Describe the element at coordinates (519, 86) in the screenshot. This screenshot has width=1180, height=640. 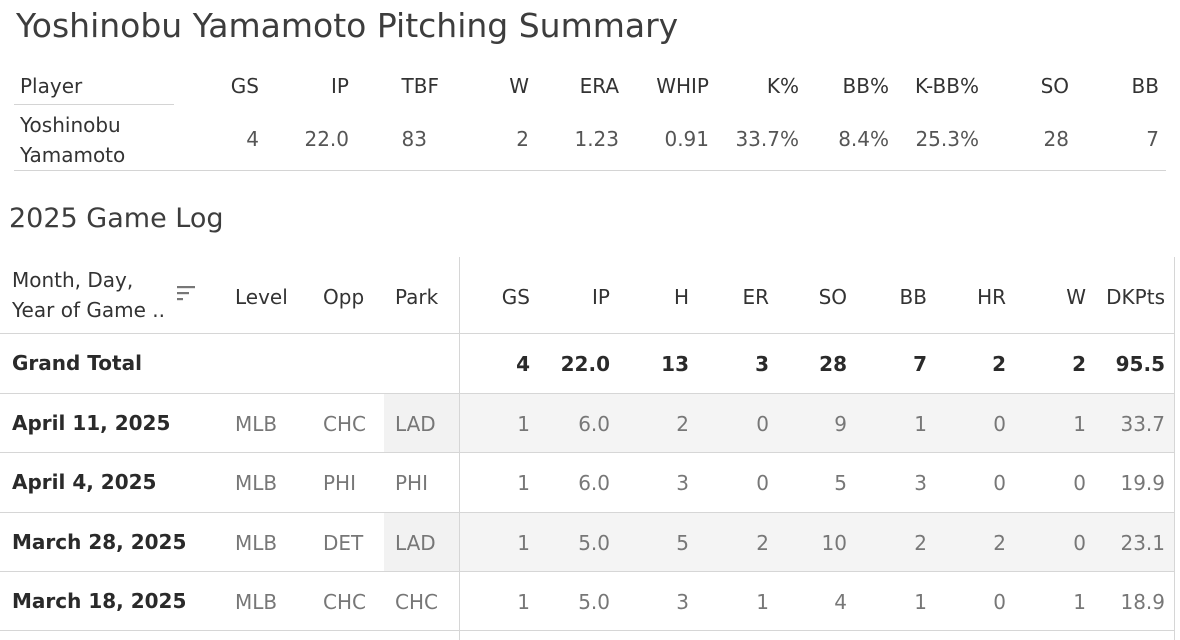
I see `summary-header-w: W` at that location.